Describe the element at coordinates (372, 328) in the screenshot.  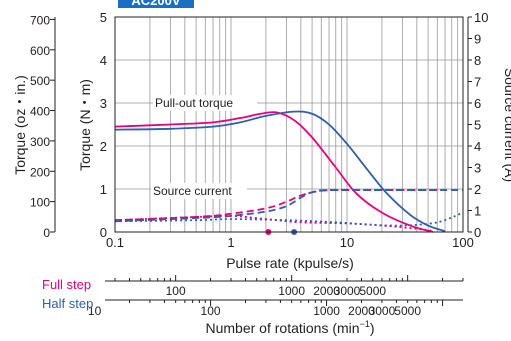
I see `rotation-label-close: )` at that location.